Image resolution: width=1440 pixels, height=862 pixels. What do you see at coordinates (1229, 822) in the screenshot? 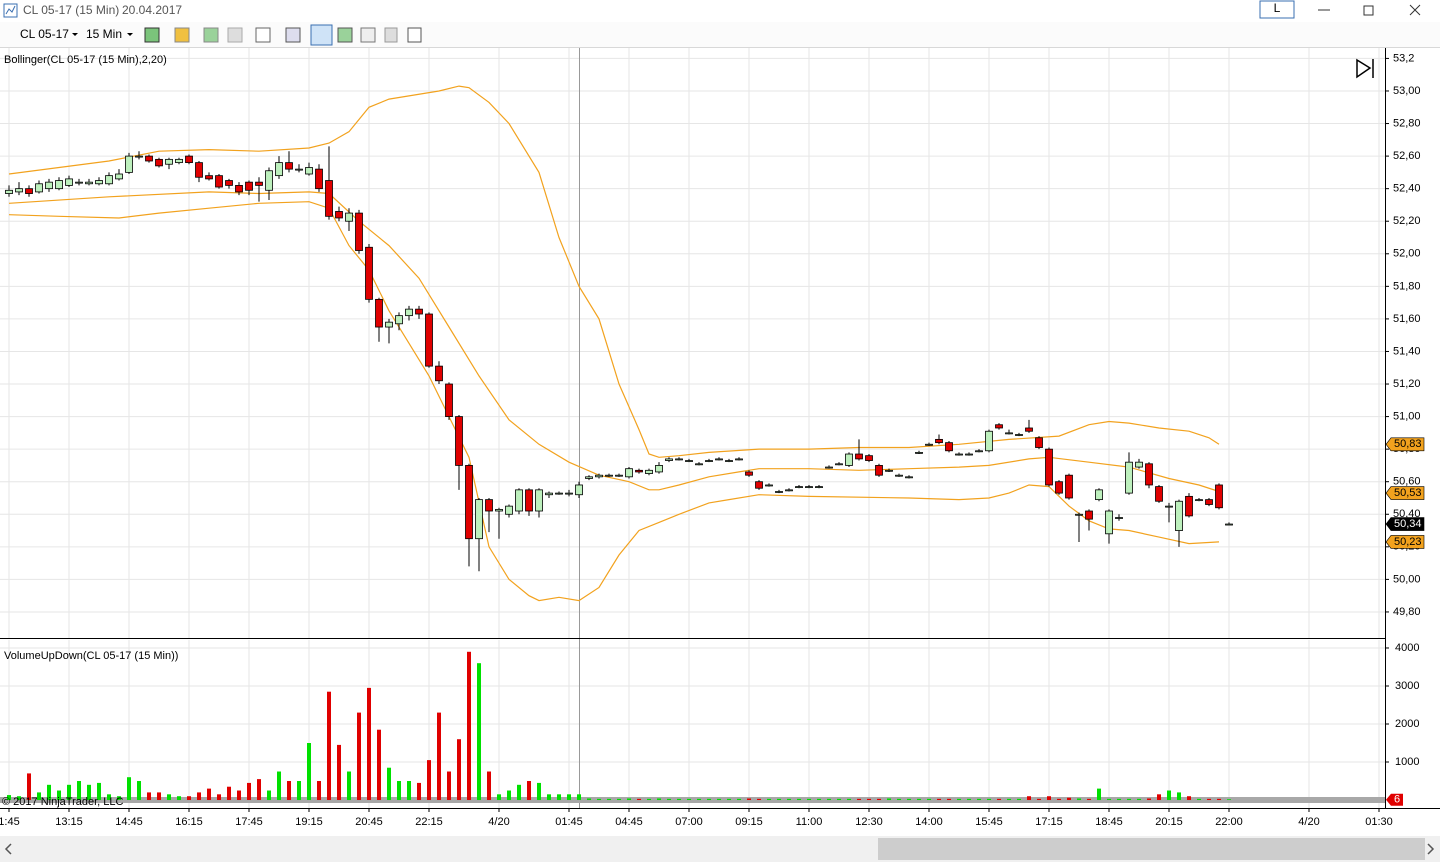
I see `x-tick-label: 22:00` at bounding box center [1229, 822].